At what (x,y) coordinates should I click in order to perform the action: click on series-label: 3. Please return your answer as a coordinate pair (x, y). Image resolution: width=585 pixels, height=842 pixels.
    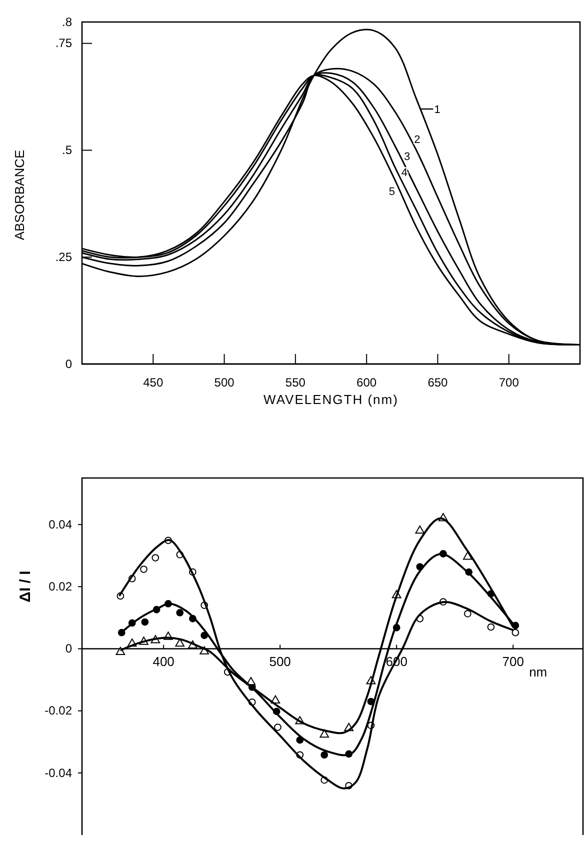
    Looking at the image, I should click on (407, 157).